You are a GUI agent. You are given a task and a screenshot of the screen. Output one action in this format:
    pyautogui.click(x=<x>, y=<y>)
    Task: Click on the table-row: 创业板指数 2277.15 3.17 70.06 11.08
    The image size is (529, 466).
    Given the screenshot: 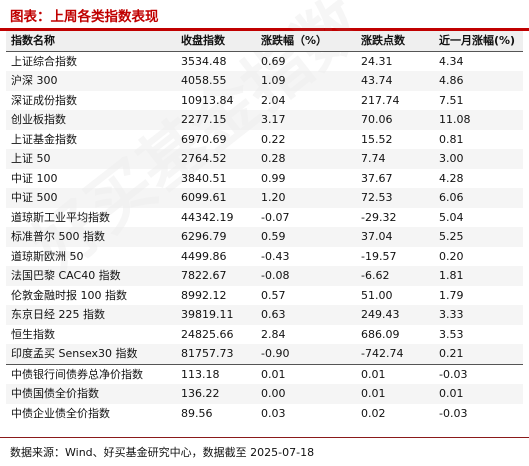 What is the action you would take?
    pyautogui.click(x=264, y=120)
    